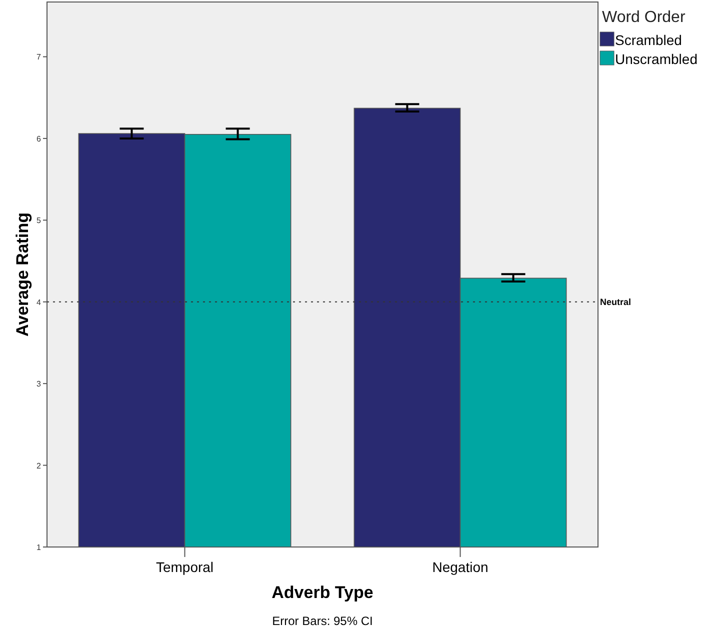 This screenshot has width=709, height=633. I want to click on legend-label: Scrambled, so click(648, 40).